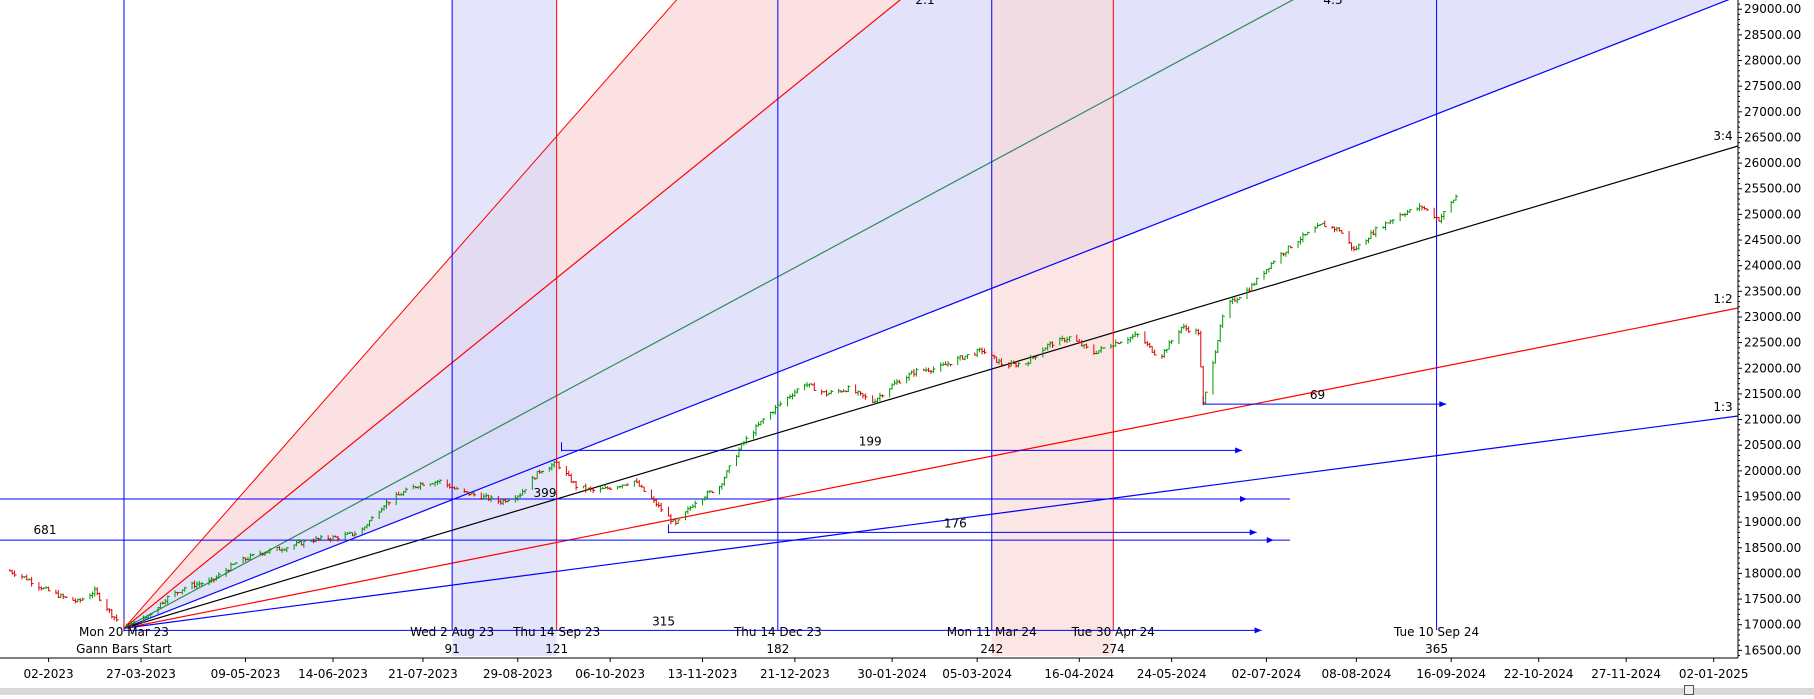 Image resolution: width=1814 pixels, height=699 pixels. What do you see at coordinates (451, 649) in the screenshot?
I see `time-marker-count: 91` at bounding box center [451, 649].